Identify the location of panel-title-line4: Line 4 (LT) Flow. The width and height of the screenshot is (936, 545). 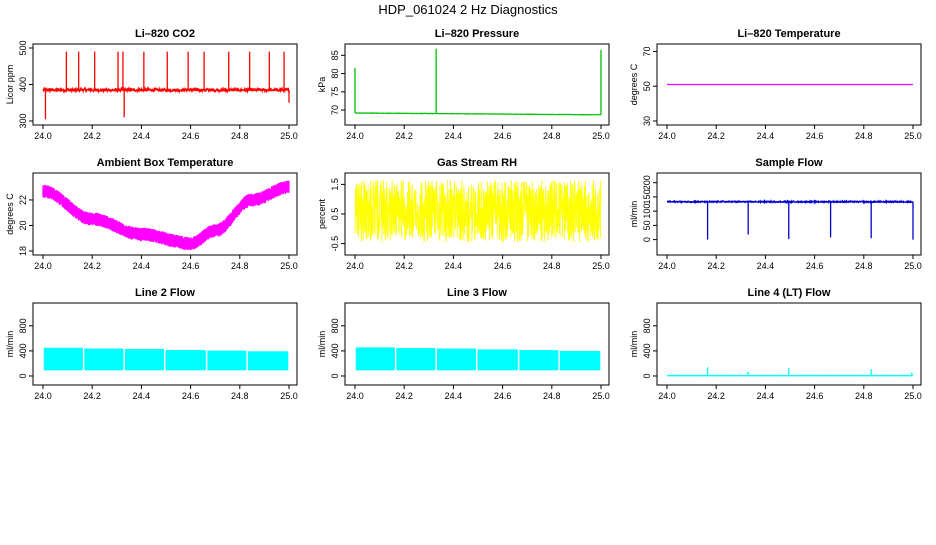
(789, 293).